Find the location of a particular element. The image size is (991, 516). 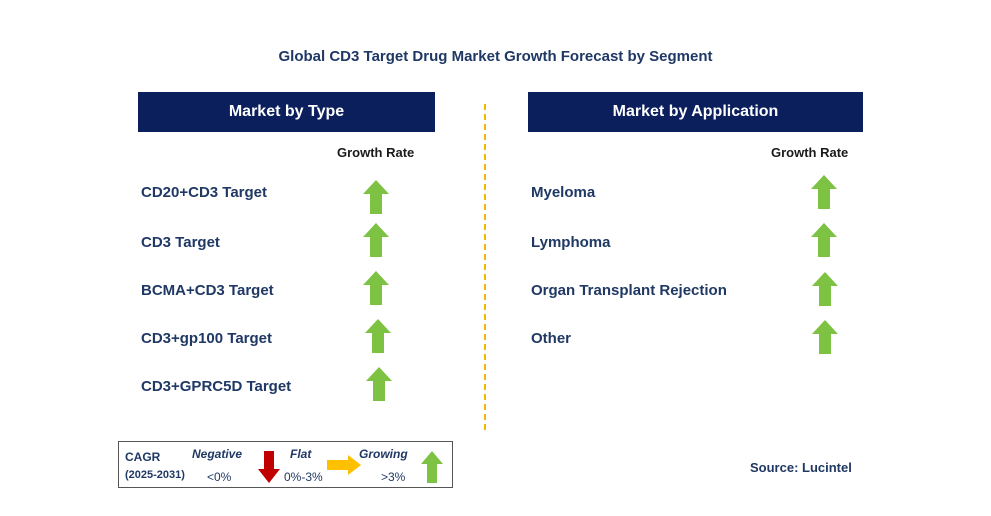

type-row-label: BCMA+CD3 Target is located at coordinates (207, 290).